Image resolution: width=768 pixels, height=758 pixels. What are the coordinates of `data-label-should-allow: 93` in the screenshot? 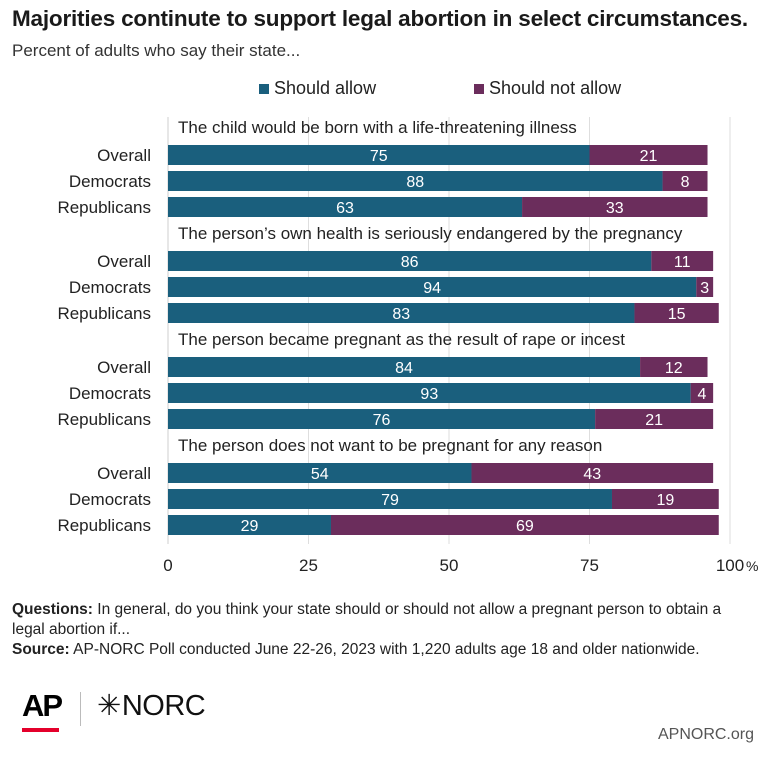 It's located at (429, 394).